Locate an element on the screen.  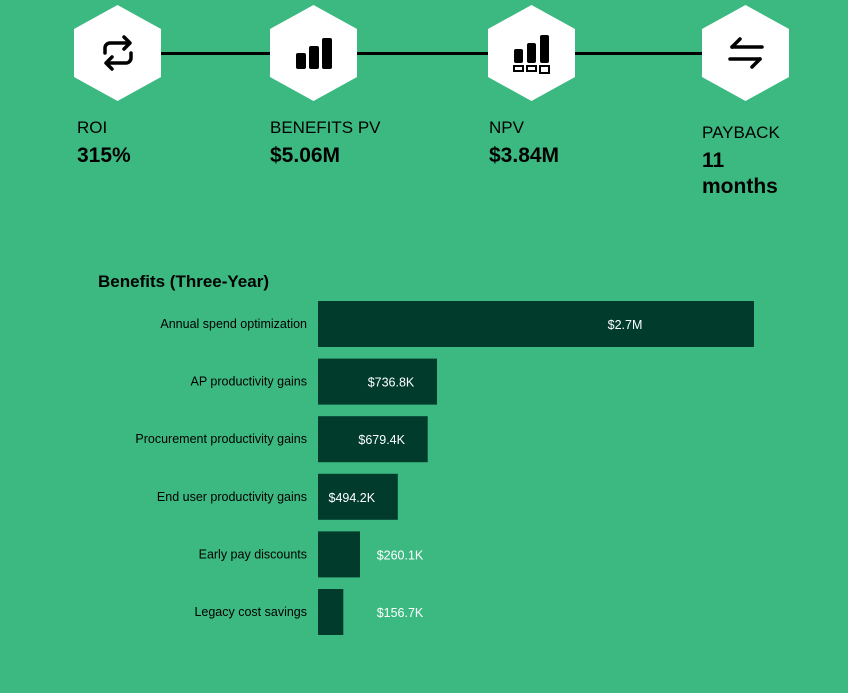
bar-chart-icon is located at coordinates (313, 53).